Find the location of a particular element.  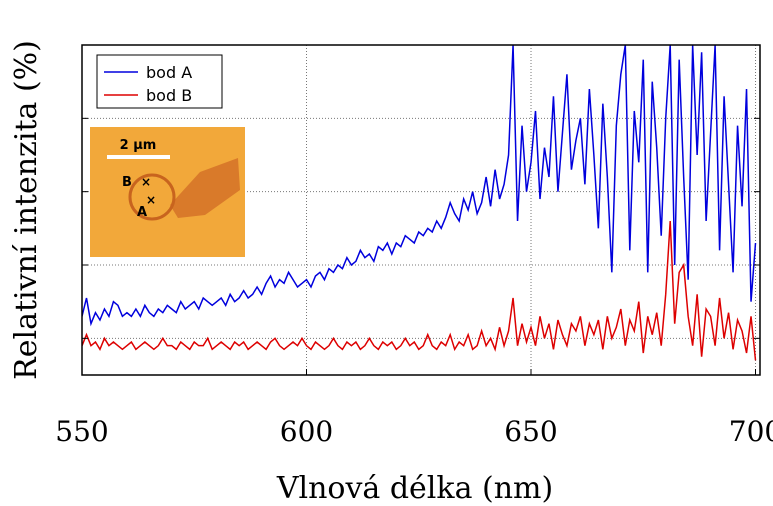

x-tick-label: 550 is located at coordinates (81, 431).